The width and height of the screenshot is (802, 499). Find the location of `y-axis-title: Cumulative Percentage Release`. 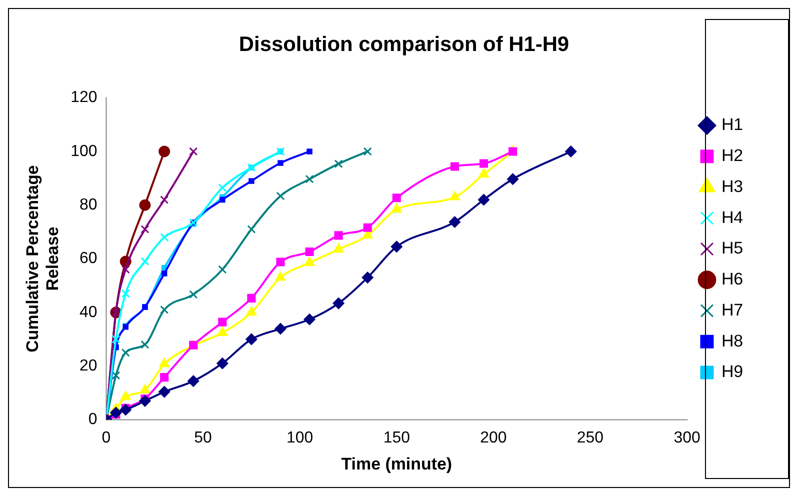

y-axis-title: Cumulative Percentage Release is located at coordinates (42, 258).